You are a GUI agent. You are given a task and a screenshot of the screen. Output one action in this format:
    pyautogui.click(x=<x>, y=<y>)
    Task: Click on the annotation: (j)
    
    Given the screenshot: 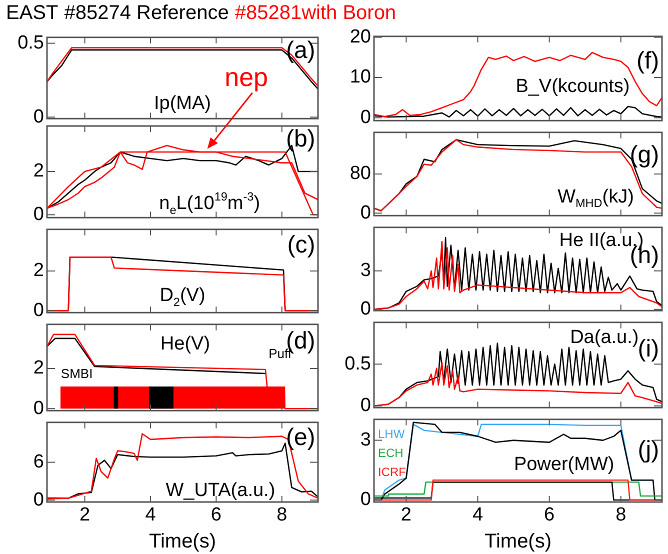 What is the action you would take?
    pyautogui.click(x=649, y=450)
    